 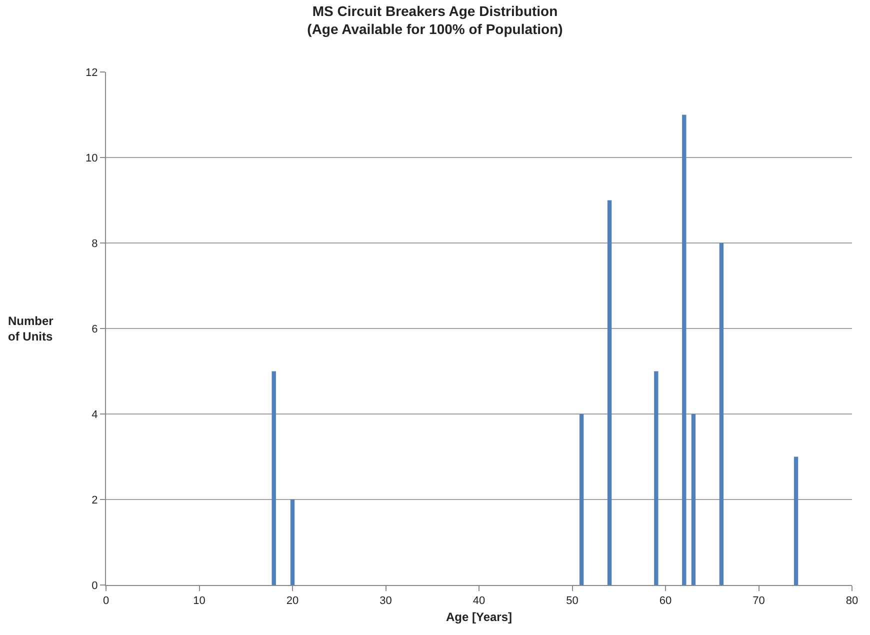 I want to click on y-tick-label: 2, so click(x=95, y=500).